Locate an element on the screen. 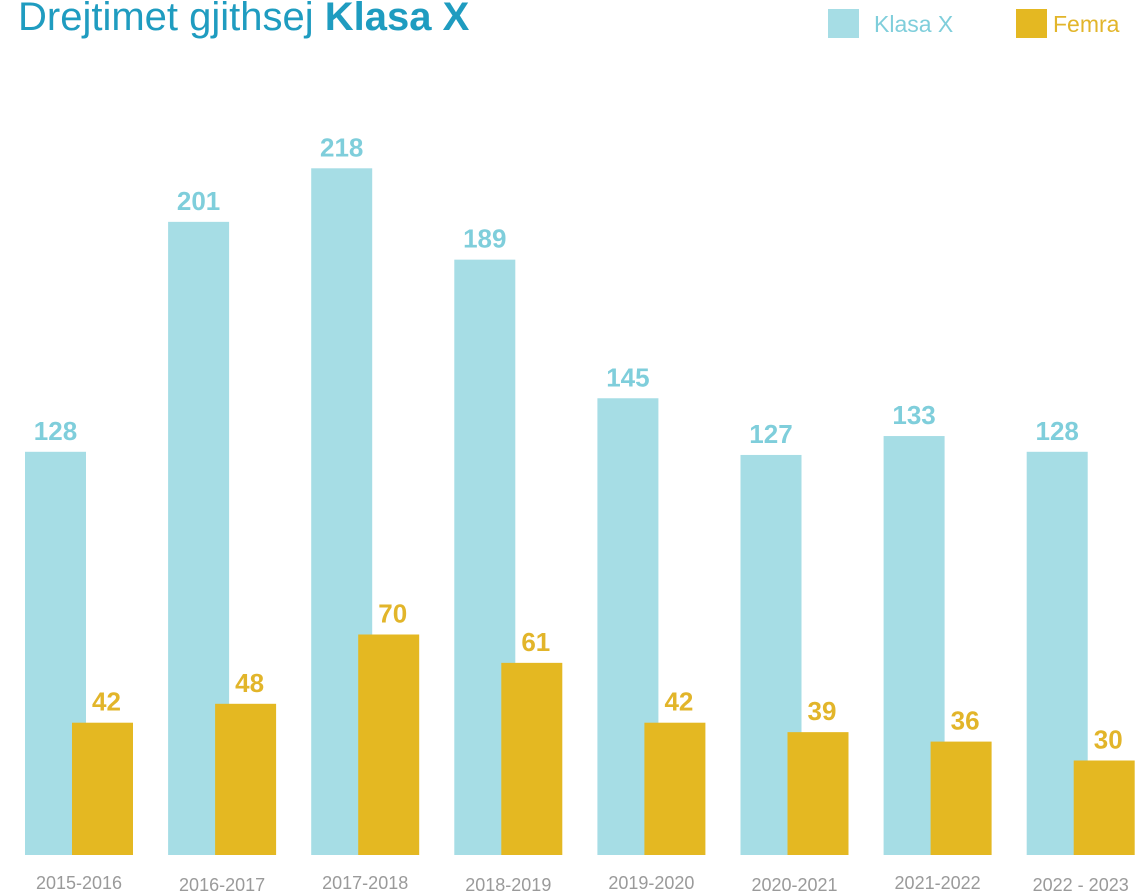  x-tick-label: 2017-2018 is located at coordinates (365, 883).